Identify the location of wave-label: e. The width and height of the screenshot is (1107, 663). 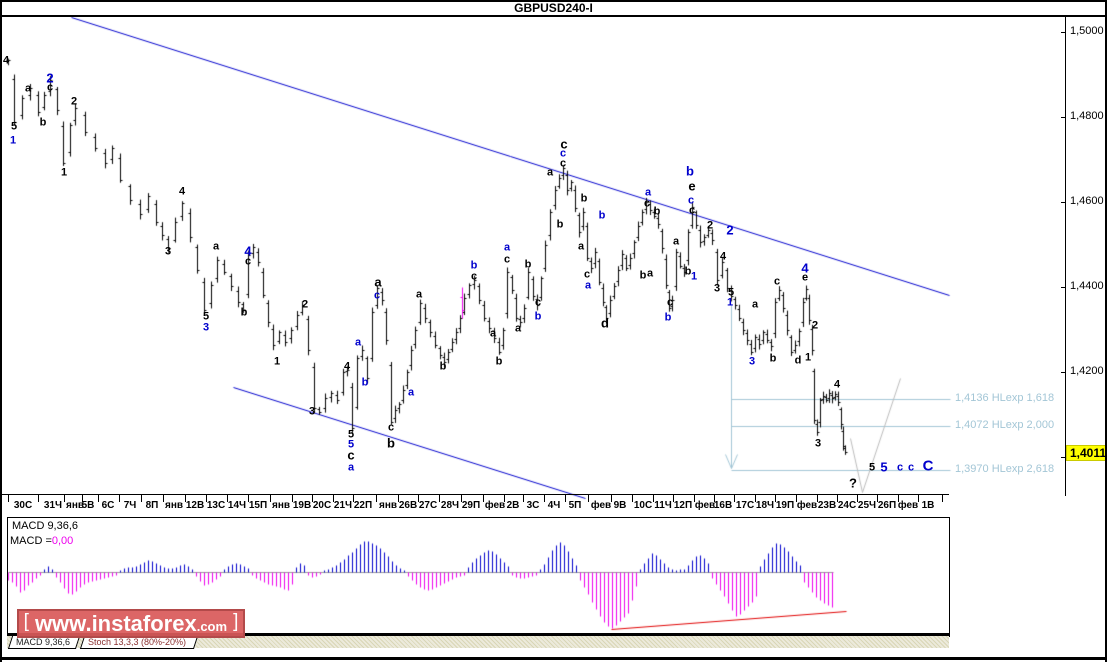
(692, 186).